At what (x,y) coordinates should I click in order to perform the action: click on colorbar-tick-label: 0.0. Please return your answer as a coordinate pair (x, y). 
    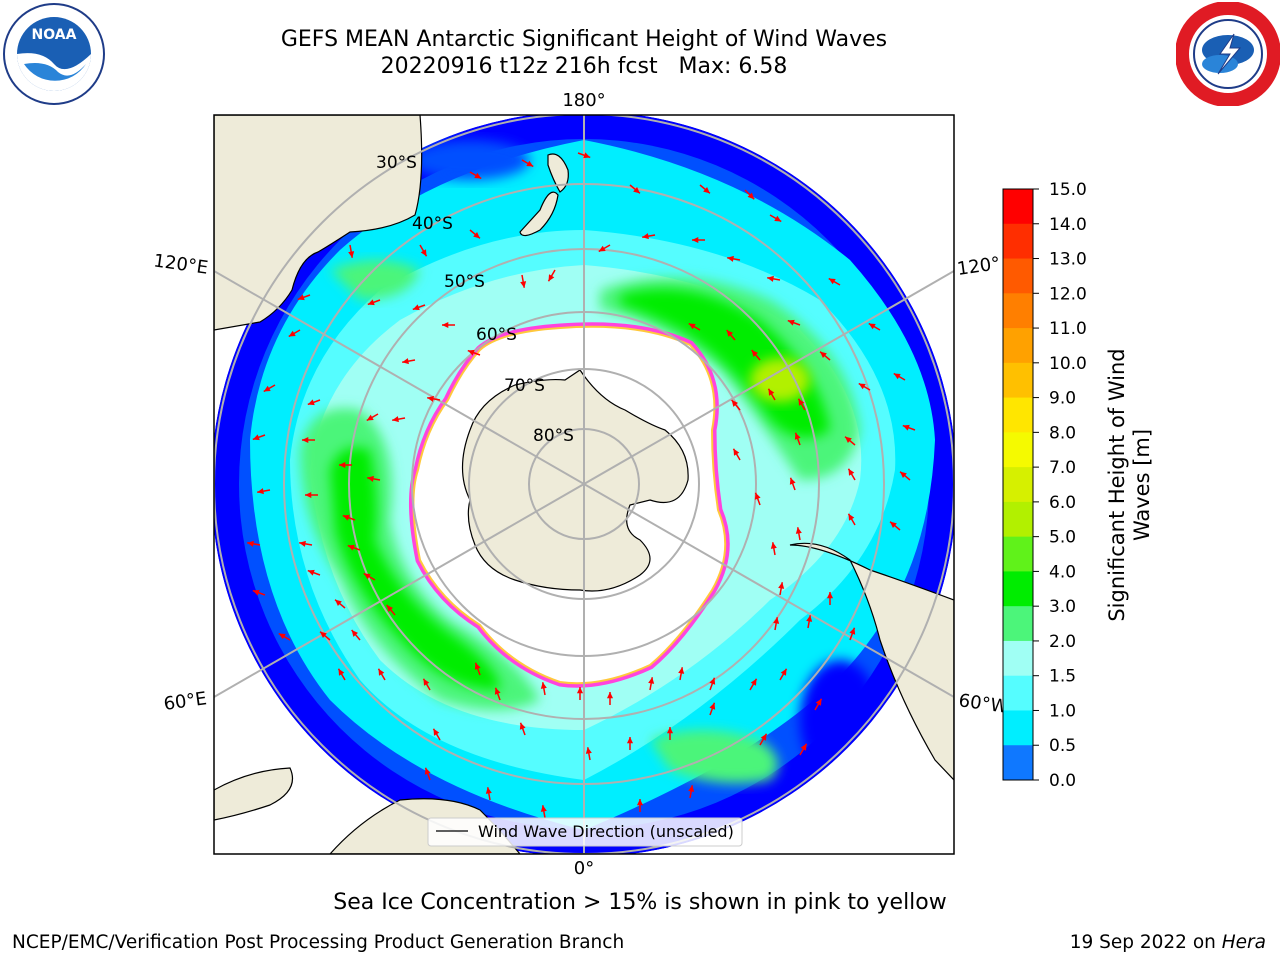
    Looking at the image, I should click on (1062, 781).